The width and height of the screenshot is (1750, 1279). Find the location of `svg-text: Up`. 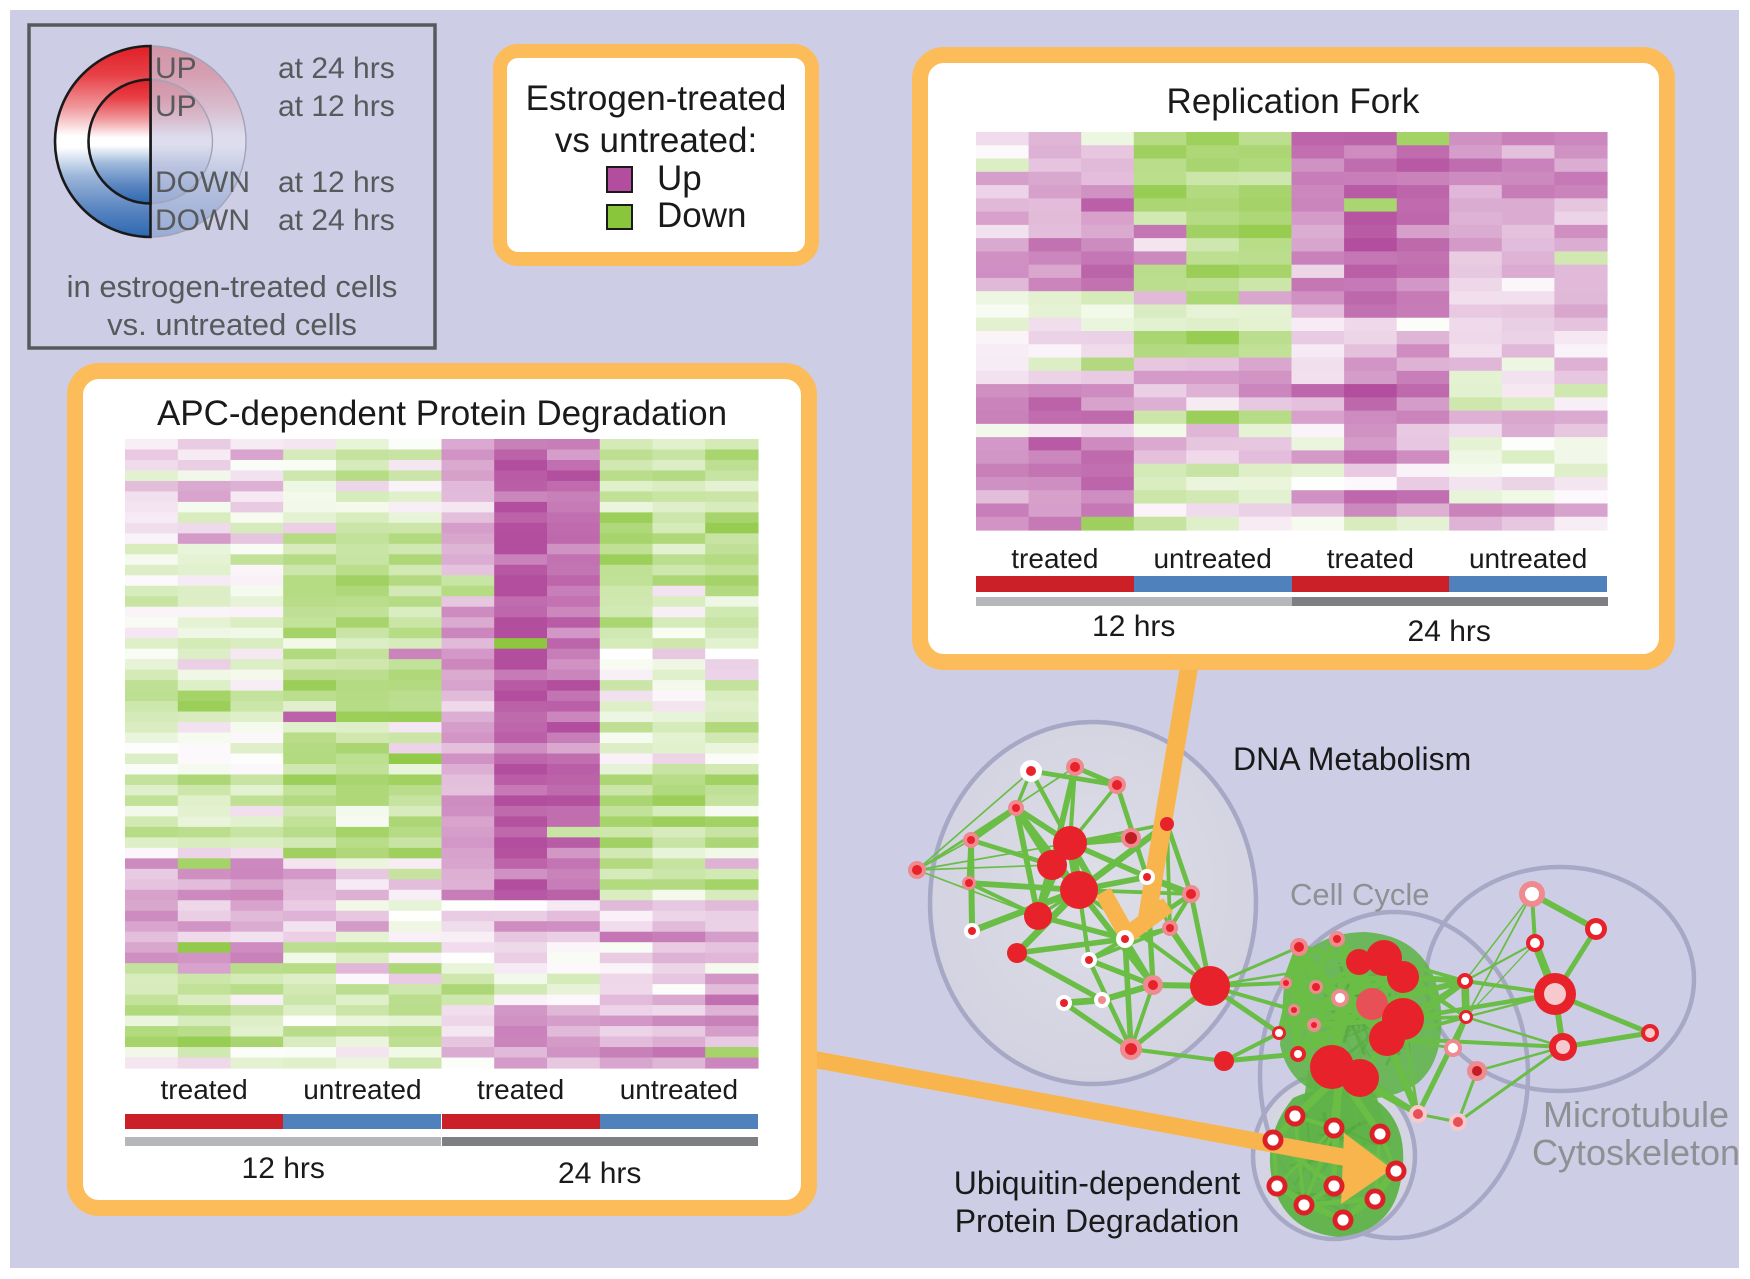

svg-text: Up is located at coordinates (679, 178).